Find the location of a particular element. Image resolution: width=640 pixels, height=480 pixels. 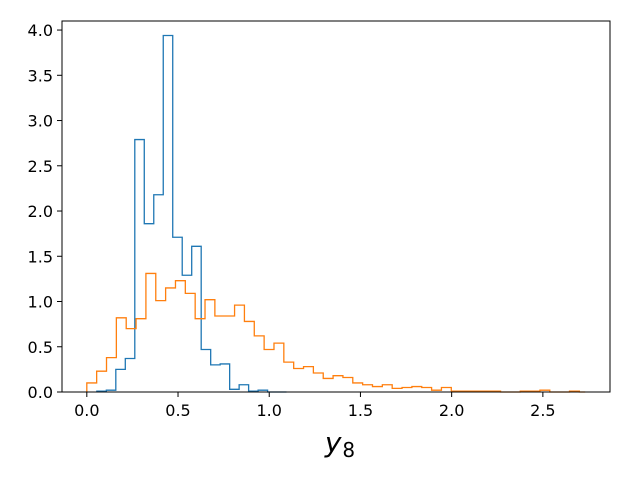

y-tick-label: 3.5 is located at coordinates (40, 75).